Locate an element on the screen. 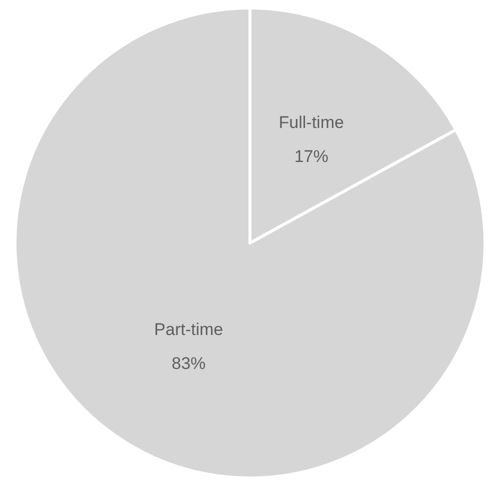  slice-label: Part-time is located at coordinates (189, 330).